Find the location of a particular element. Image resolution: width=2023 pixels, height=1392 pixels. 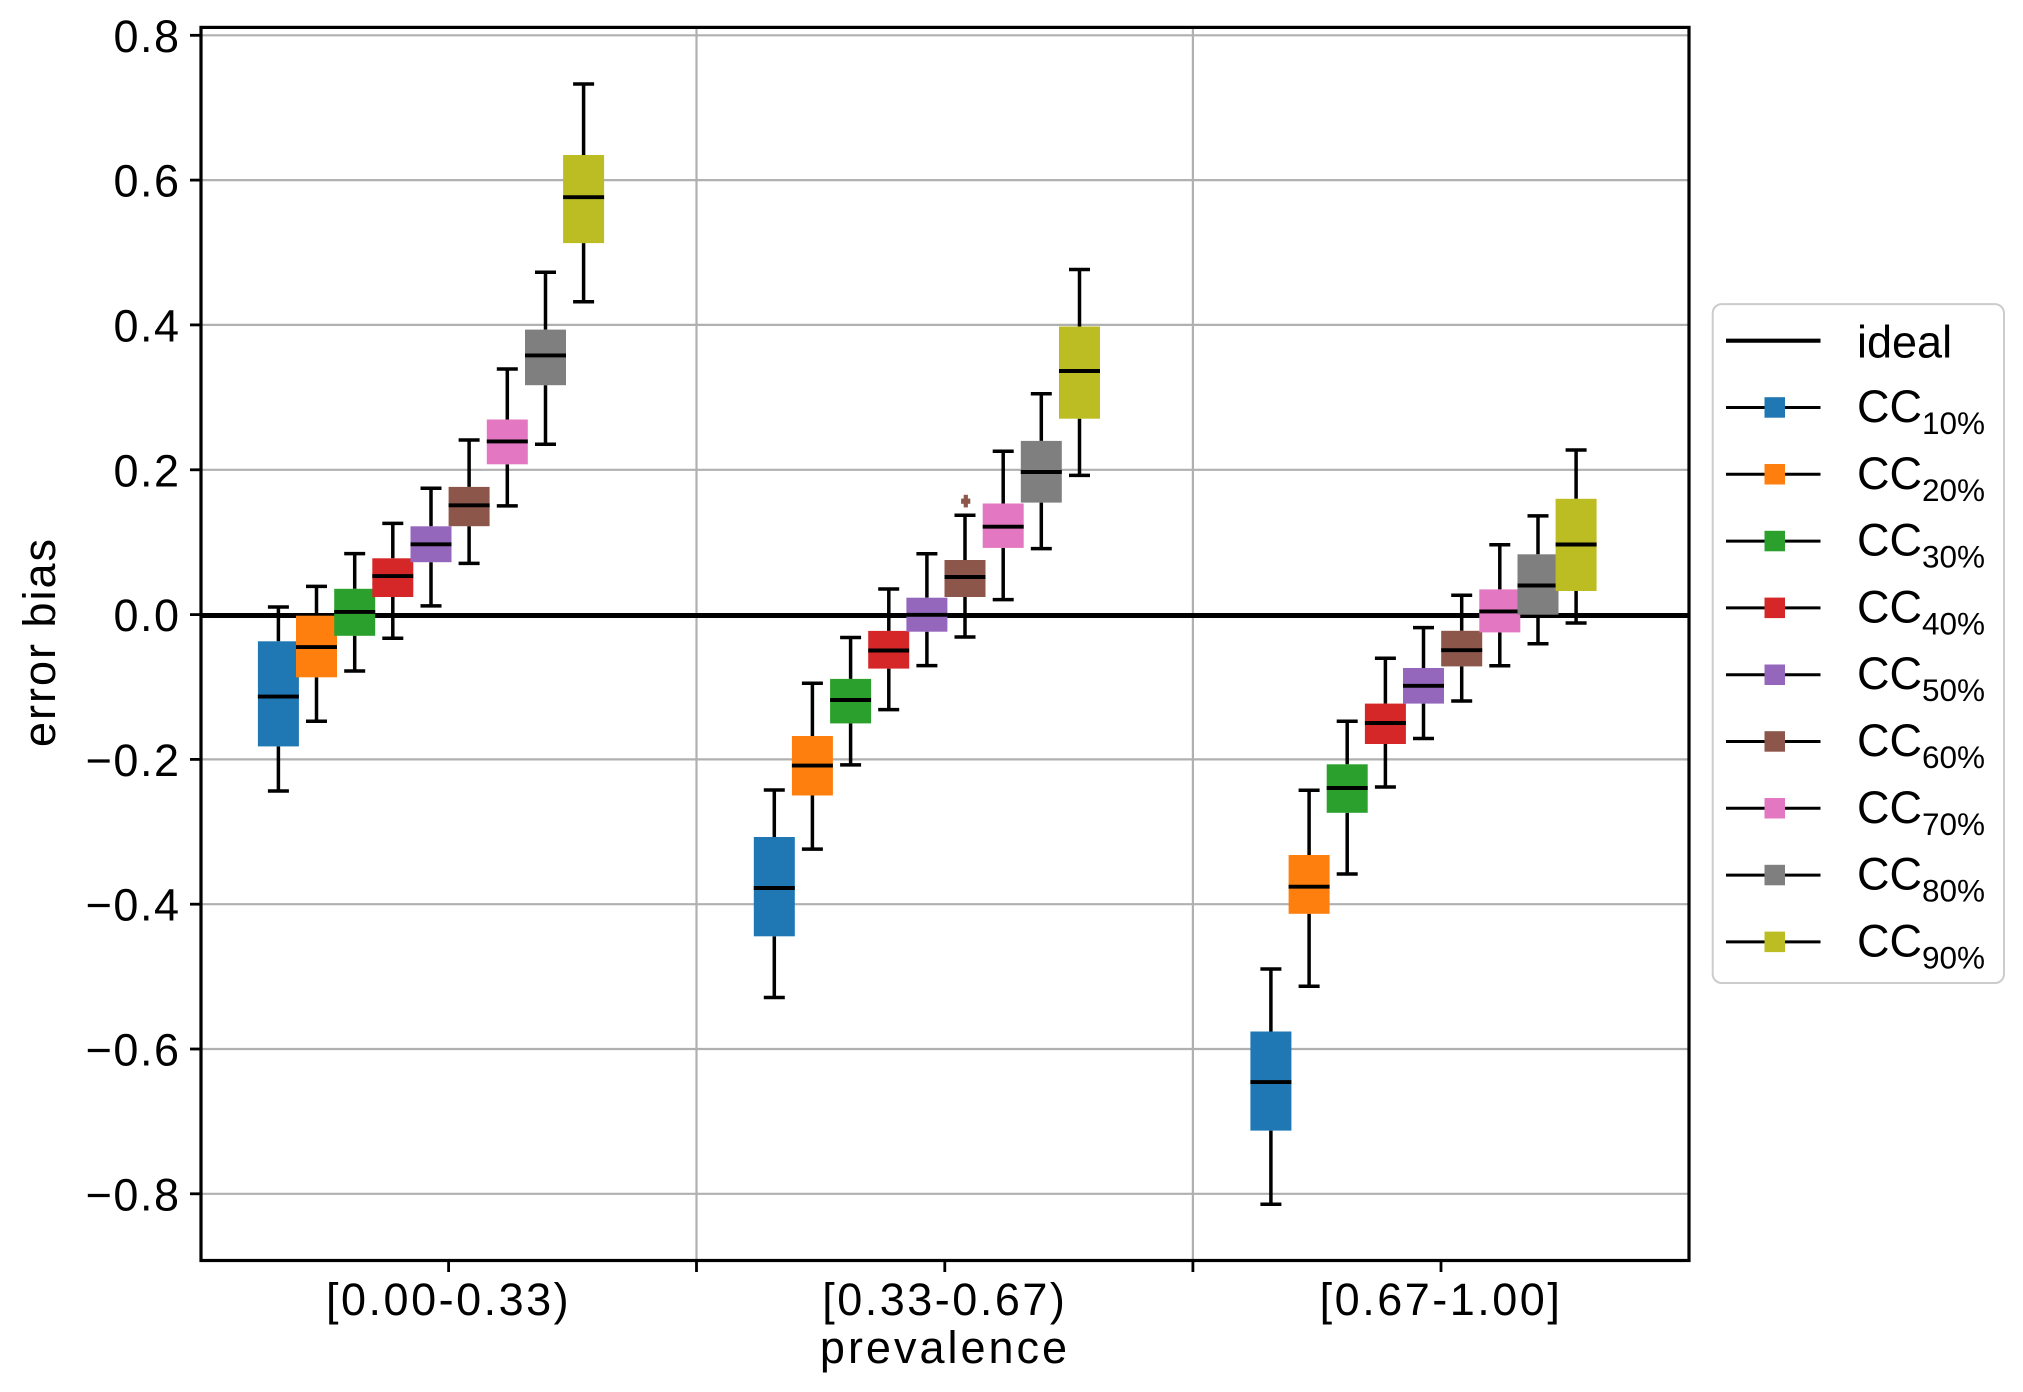

svg-text: −0.6 is located at coordinates (133, 1050).